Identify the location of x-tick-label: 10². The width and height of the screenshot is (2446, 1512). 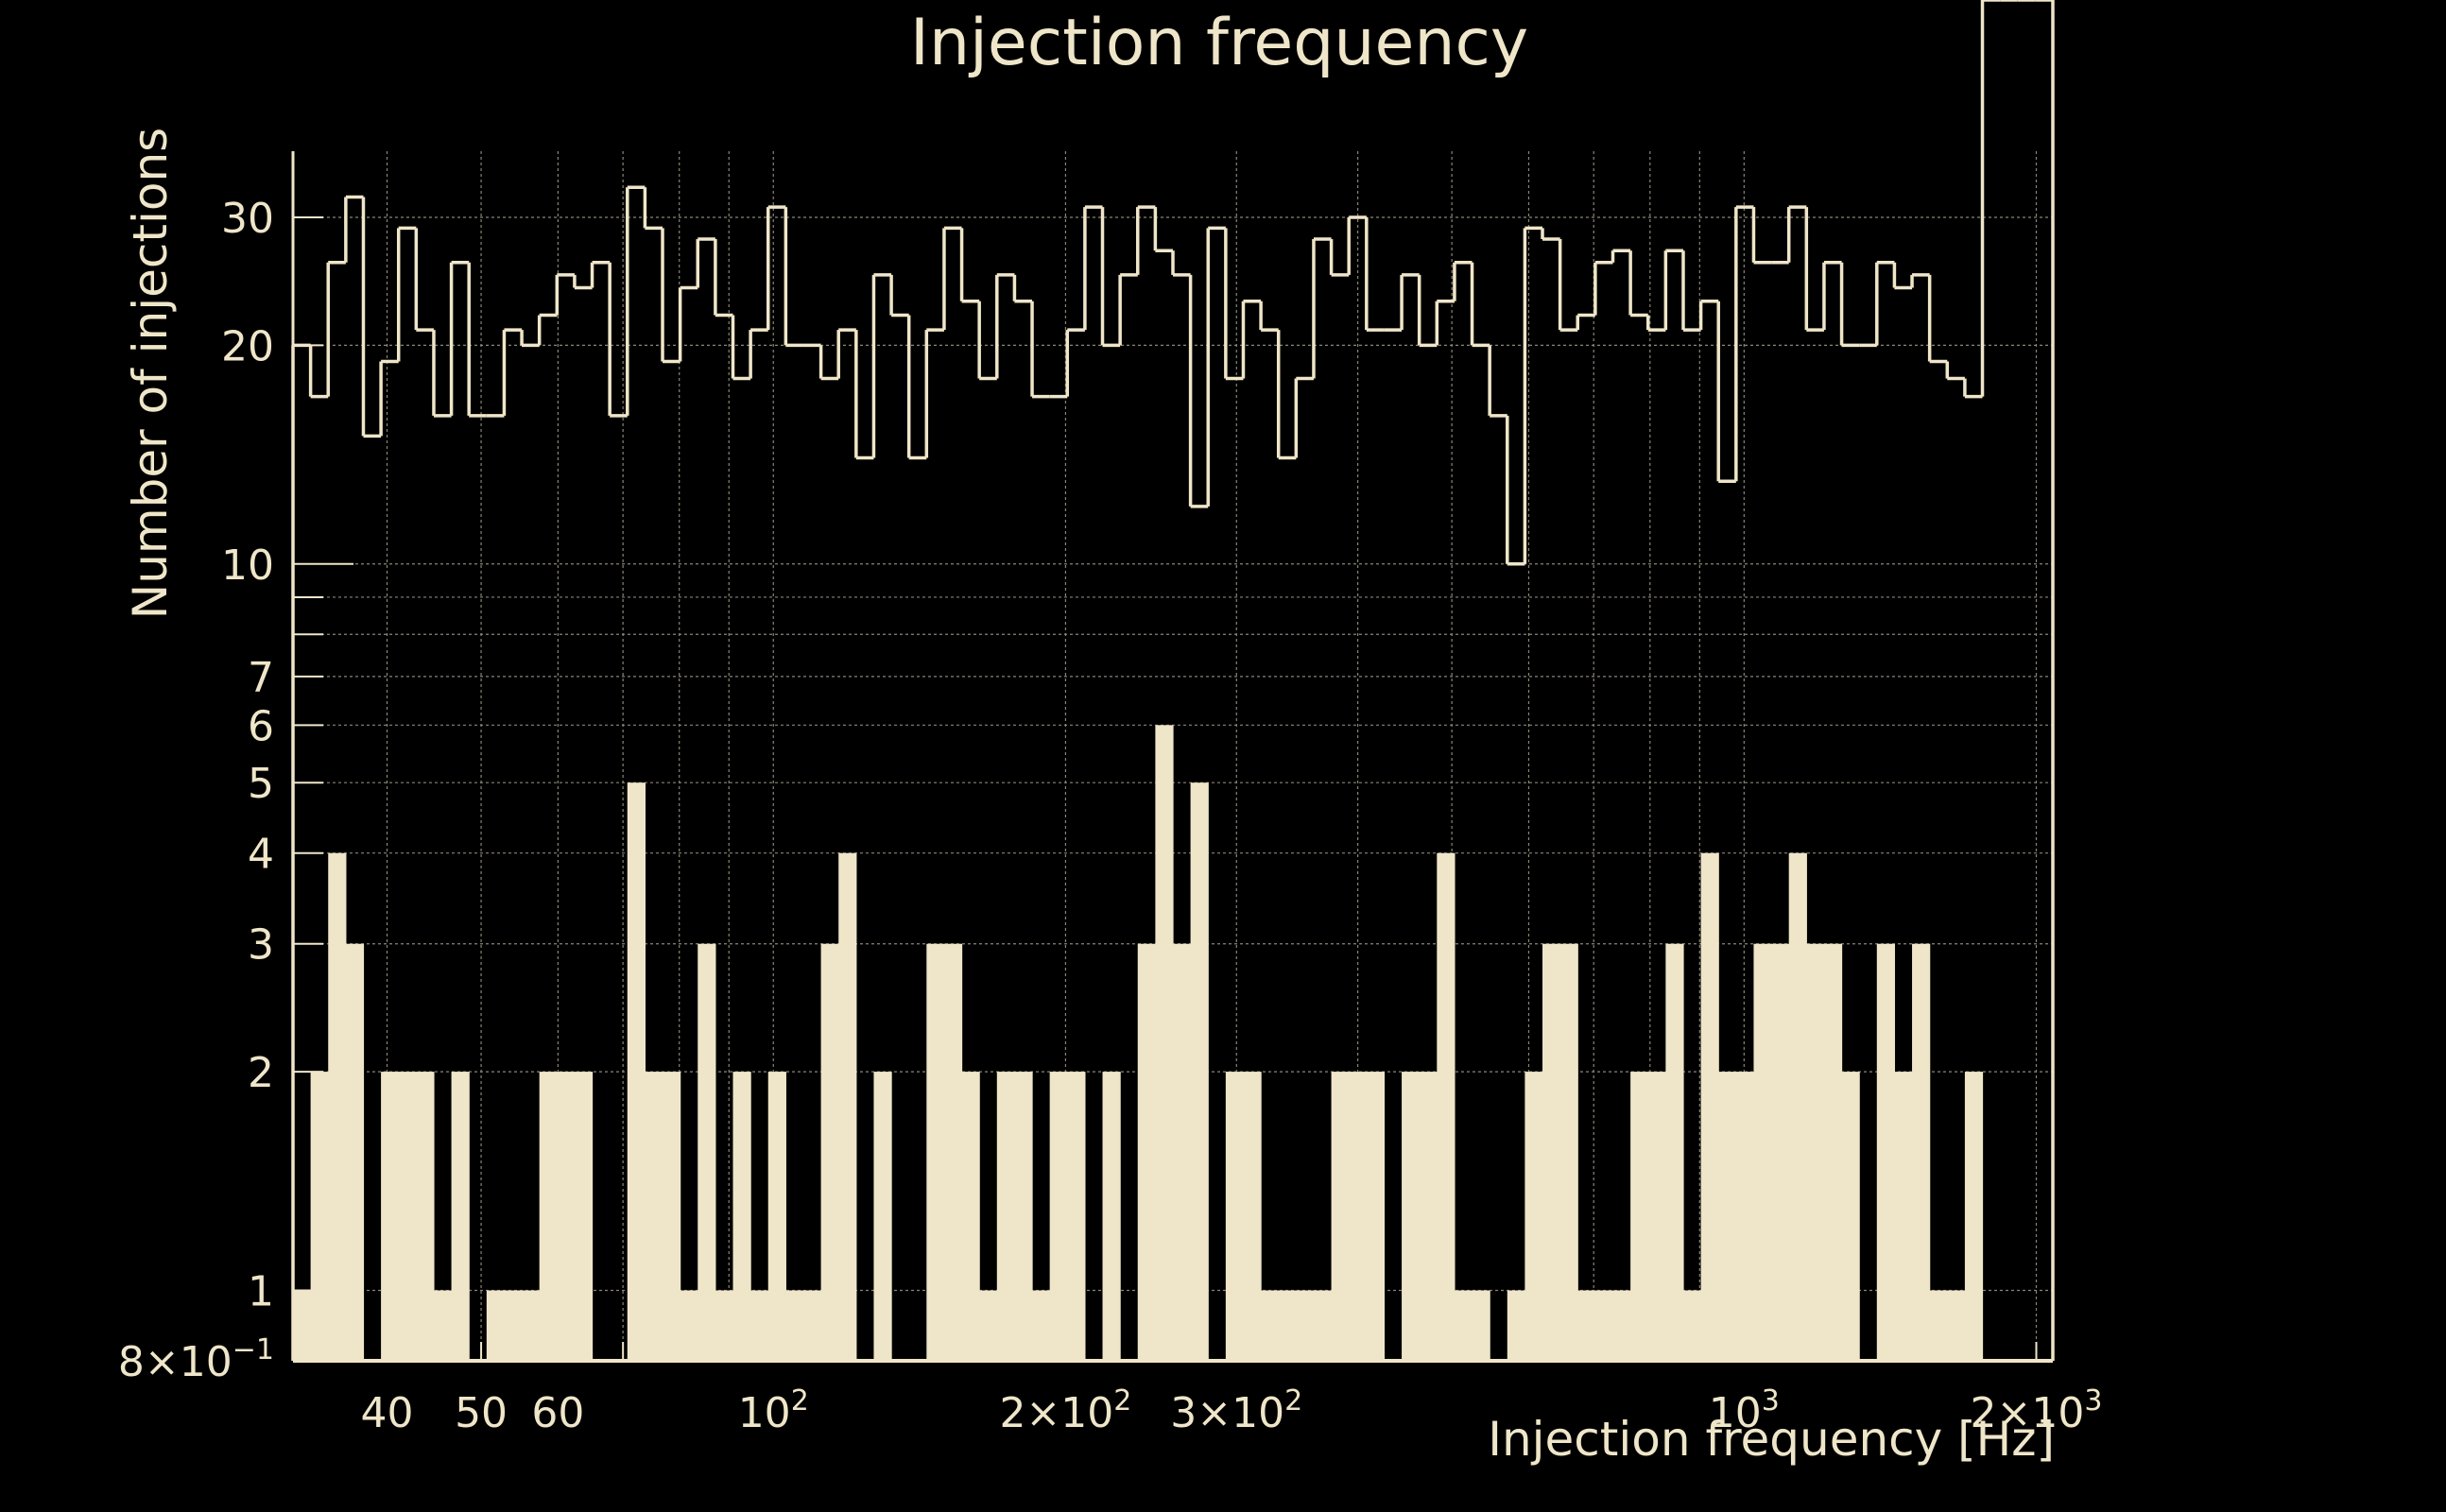
(773, 1410).